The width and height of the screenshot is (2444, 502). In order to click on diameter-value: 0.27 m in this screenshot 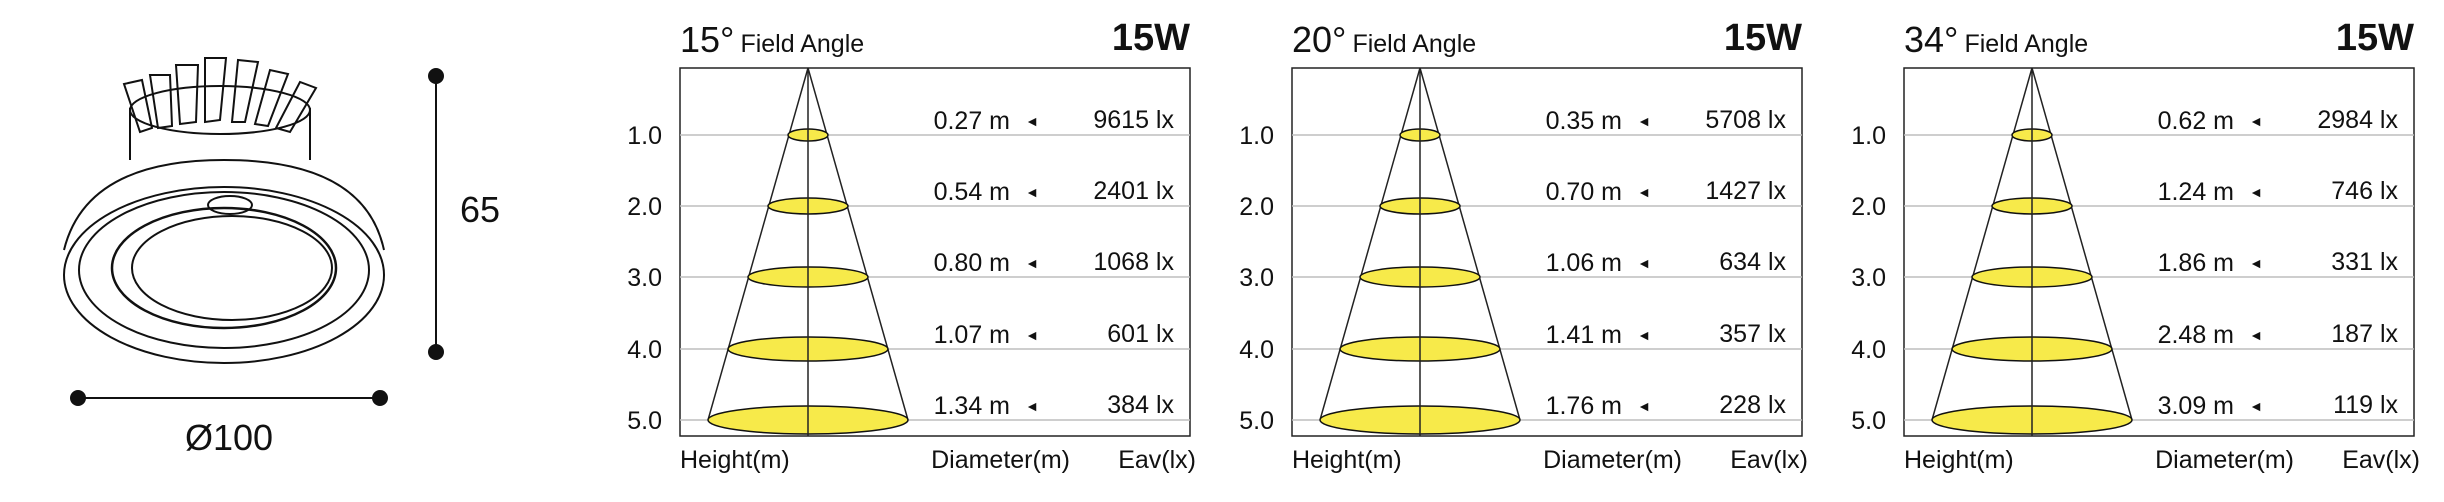, I will do `click(972, 121)`.